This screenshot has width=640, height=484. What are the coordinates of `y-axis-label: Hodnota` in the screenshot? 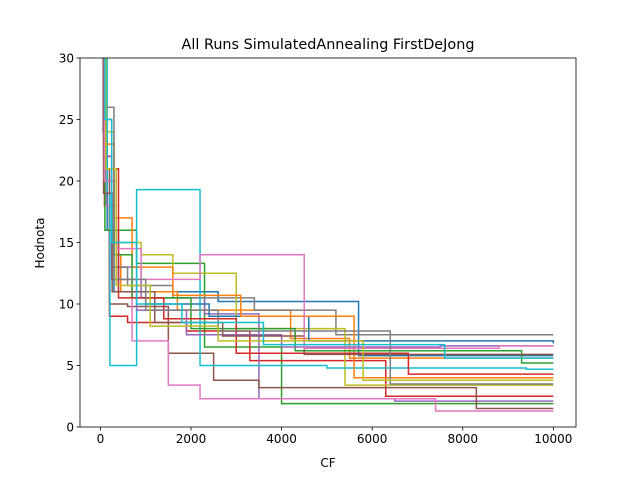 It's located at (40, 243).